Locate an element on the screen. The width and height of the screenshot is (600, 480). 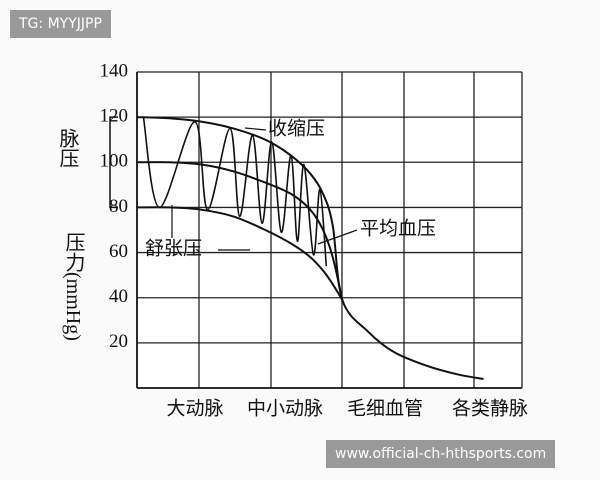
watermark: TG: MYYJJPP is located at coordinates (60, 24).